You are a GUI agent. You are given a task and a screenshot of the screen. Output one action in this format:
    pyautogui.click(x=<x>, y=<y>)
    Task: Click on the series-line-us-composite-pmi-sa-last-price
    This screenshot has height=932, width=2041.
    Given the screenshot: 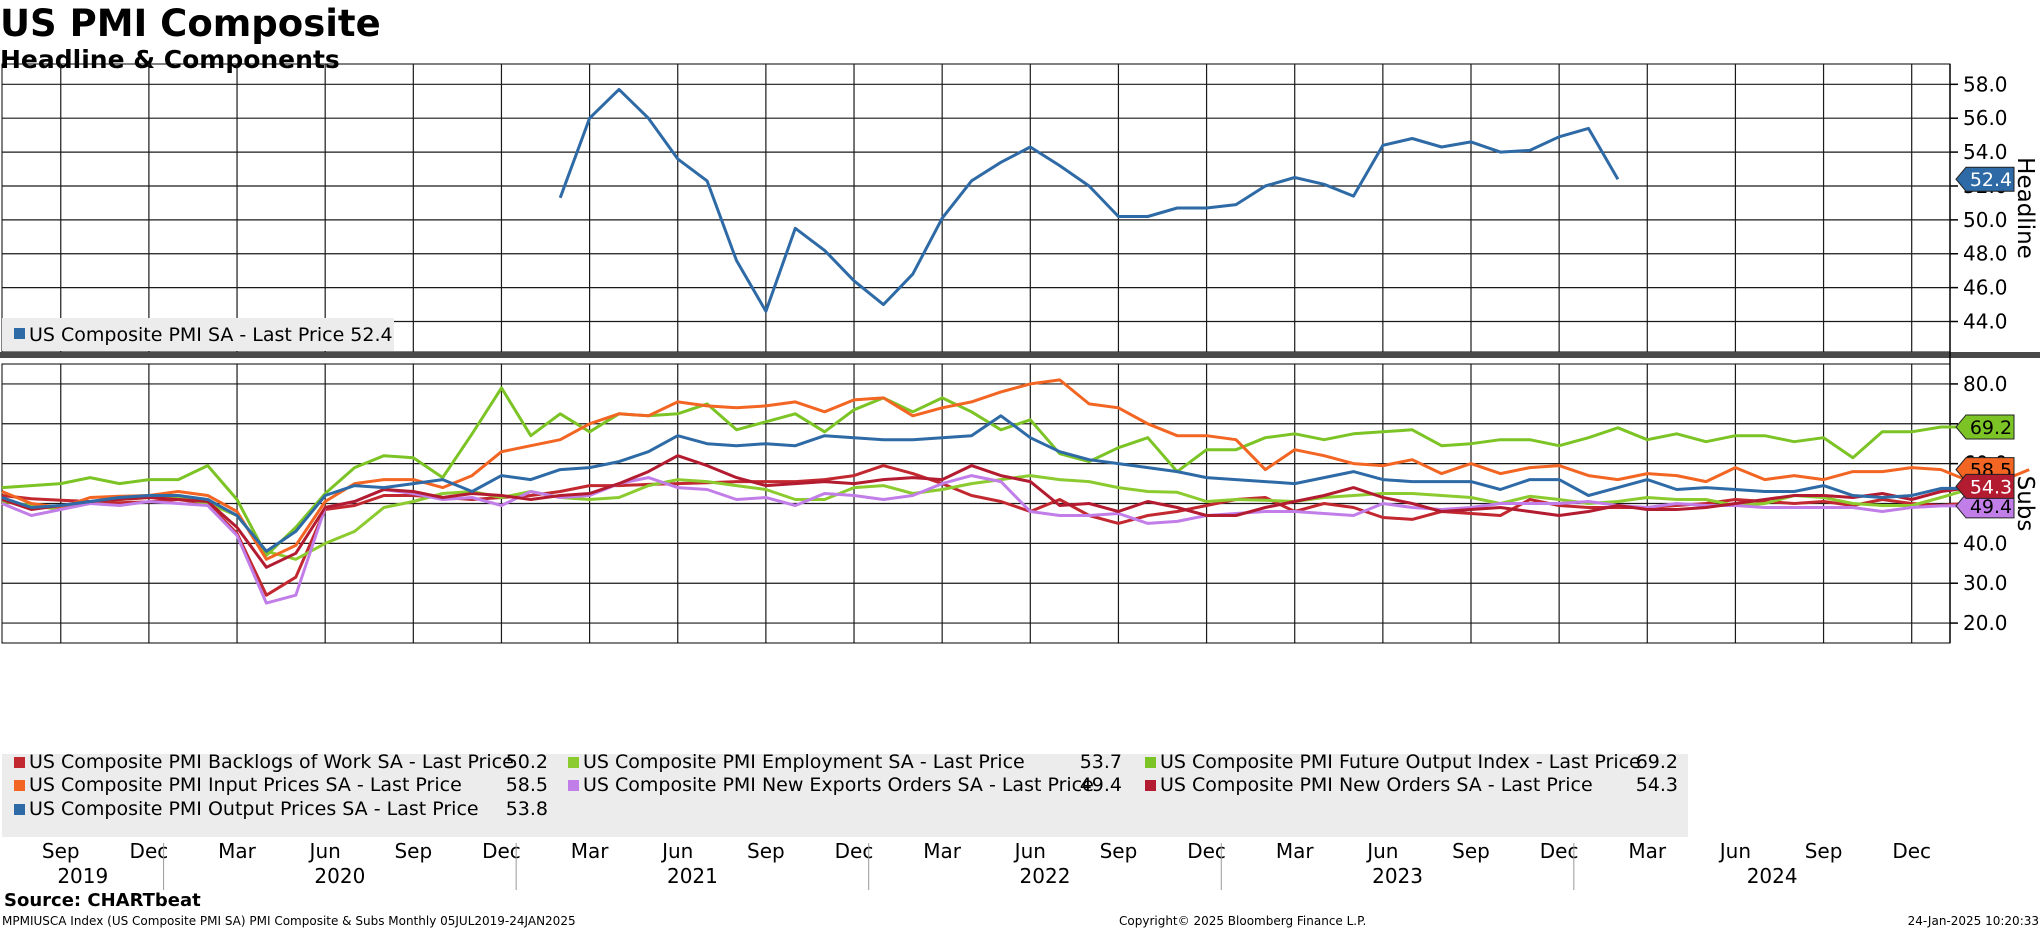 What is the action you would take?
    pyautogui.click(x=1089, y=200)
    